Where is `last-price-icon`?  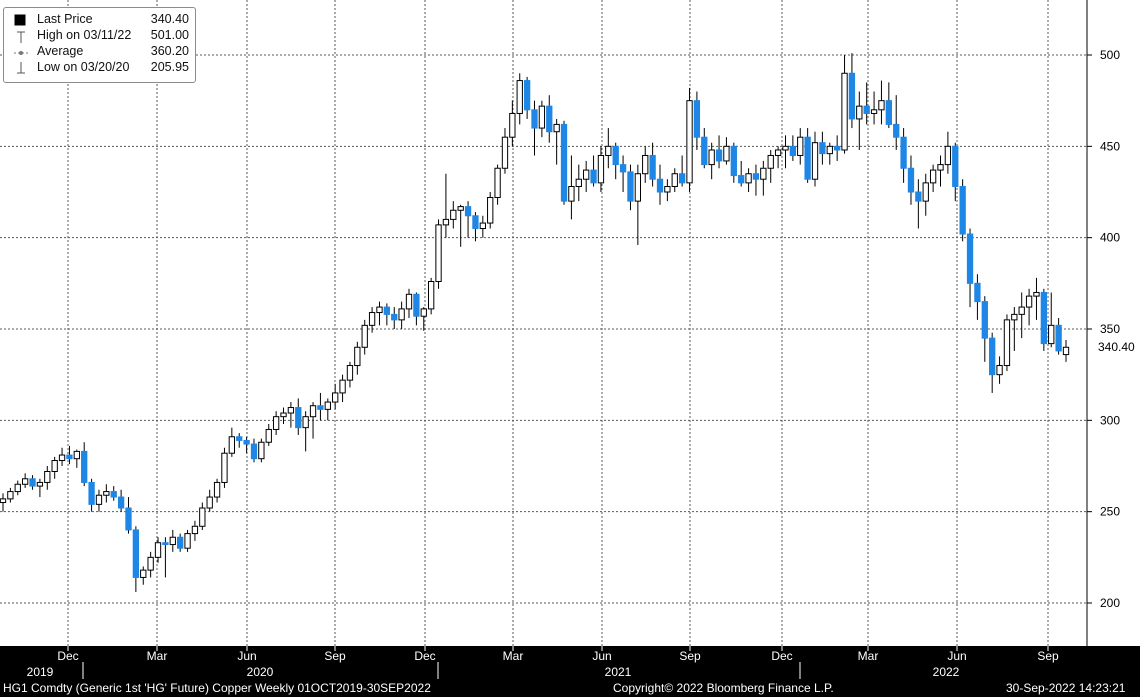
last-price-icon is located at coordinates (20, 20).